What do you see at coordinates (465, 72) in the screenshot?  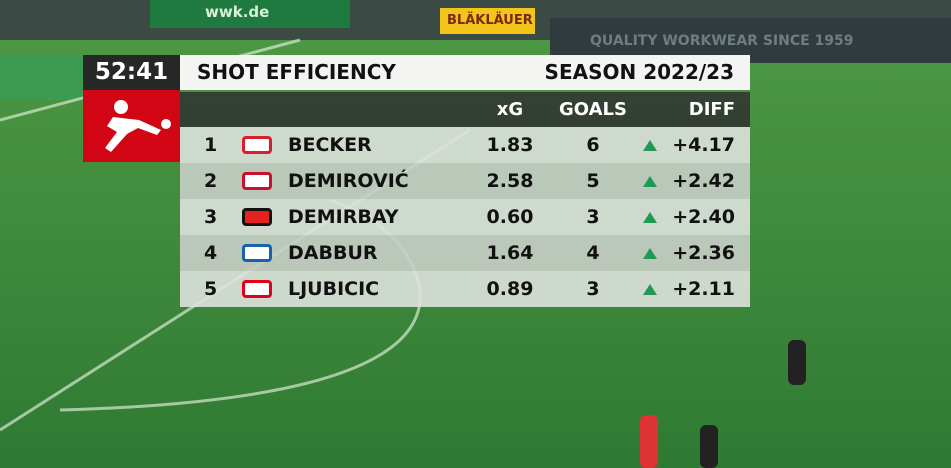 I see `title-bar: SHOT EFFICIENCY SEASON 2022/23` at bounding box center [465, 72].